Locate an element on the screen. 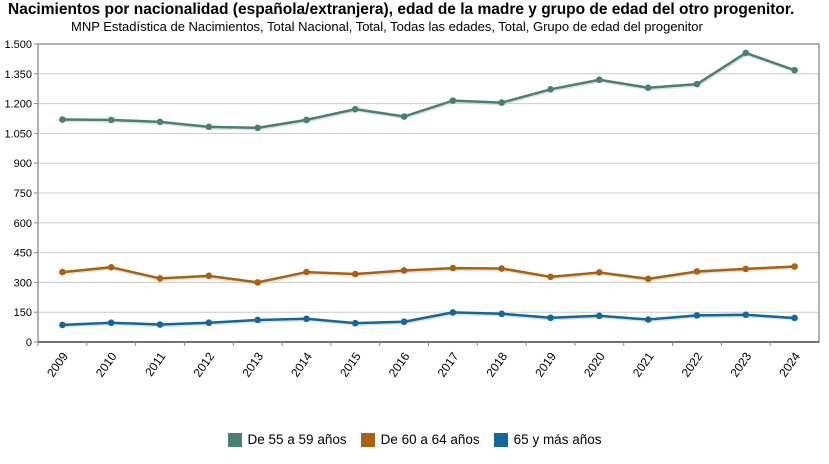  legend-item: 65 y más años is located at coordinates (547, 439).